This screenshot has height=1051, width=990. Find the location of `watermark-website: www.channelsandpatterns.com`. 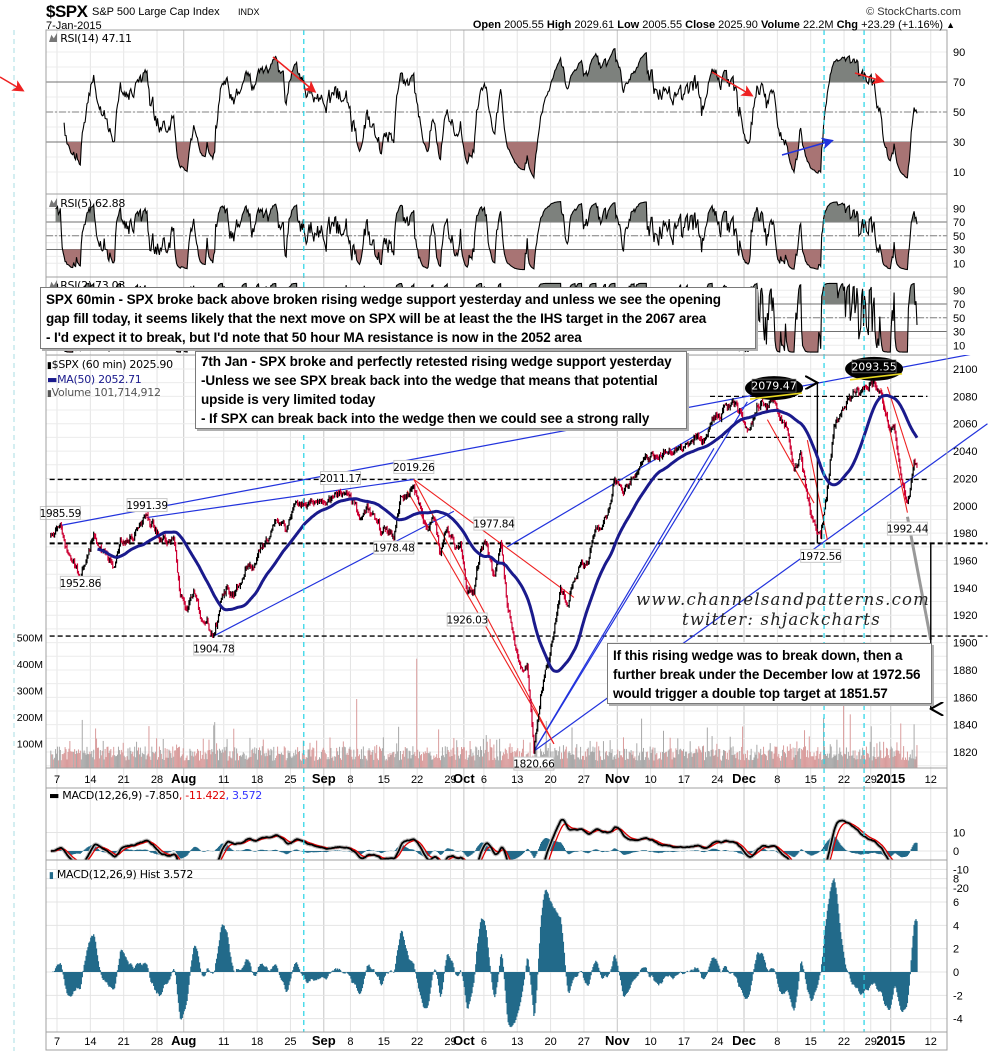

watermark-website: www.channelsandpatterns.com is located at coordinates (783, 599).